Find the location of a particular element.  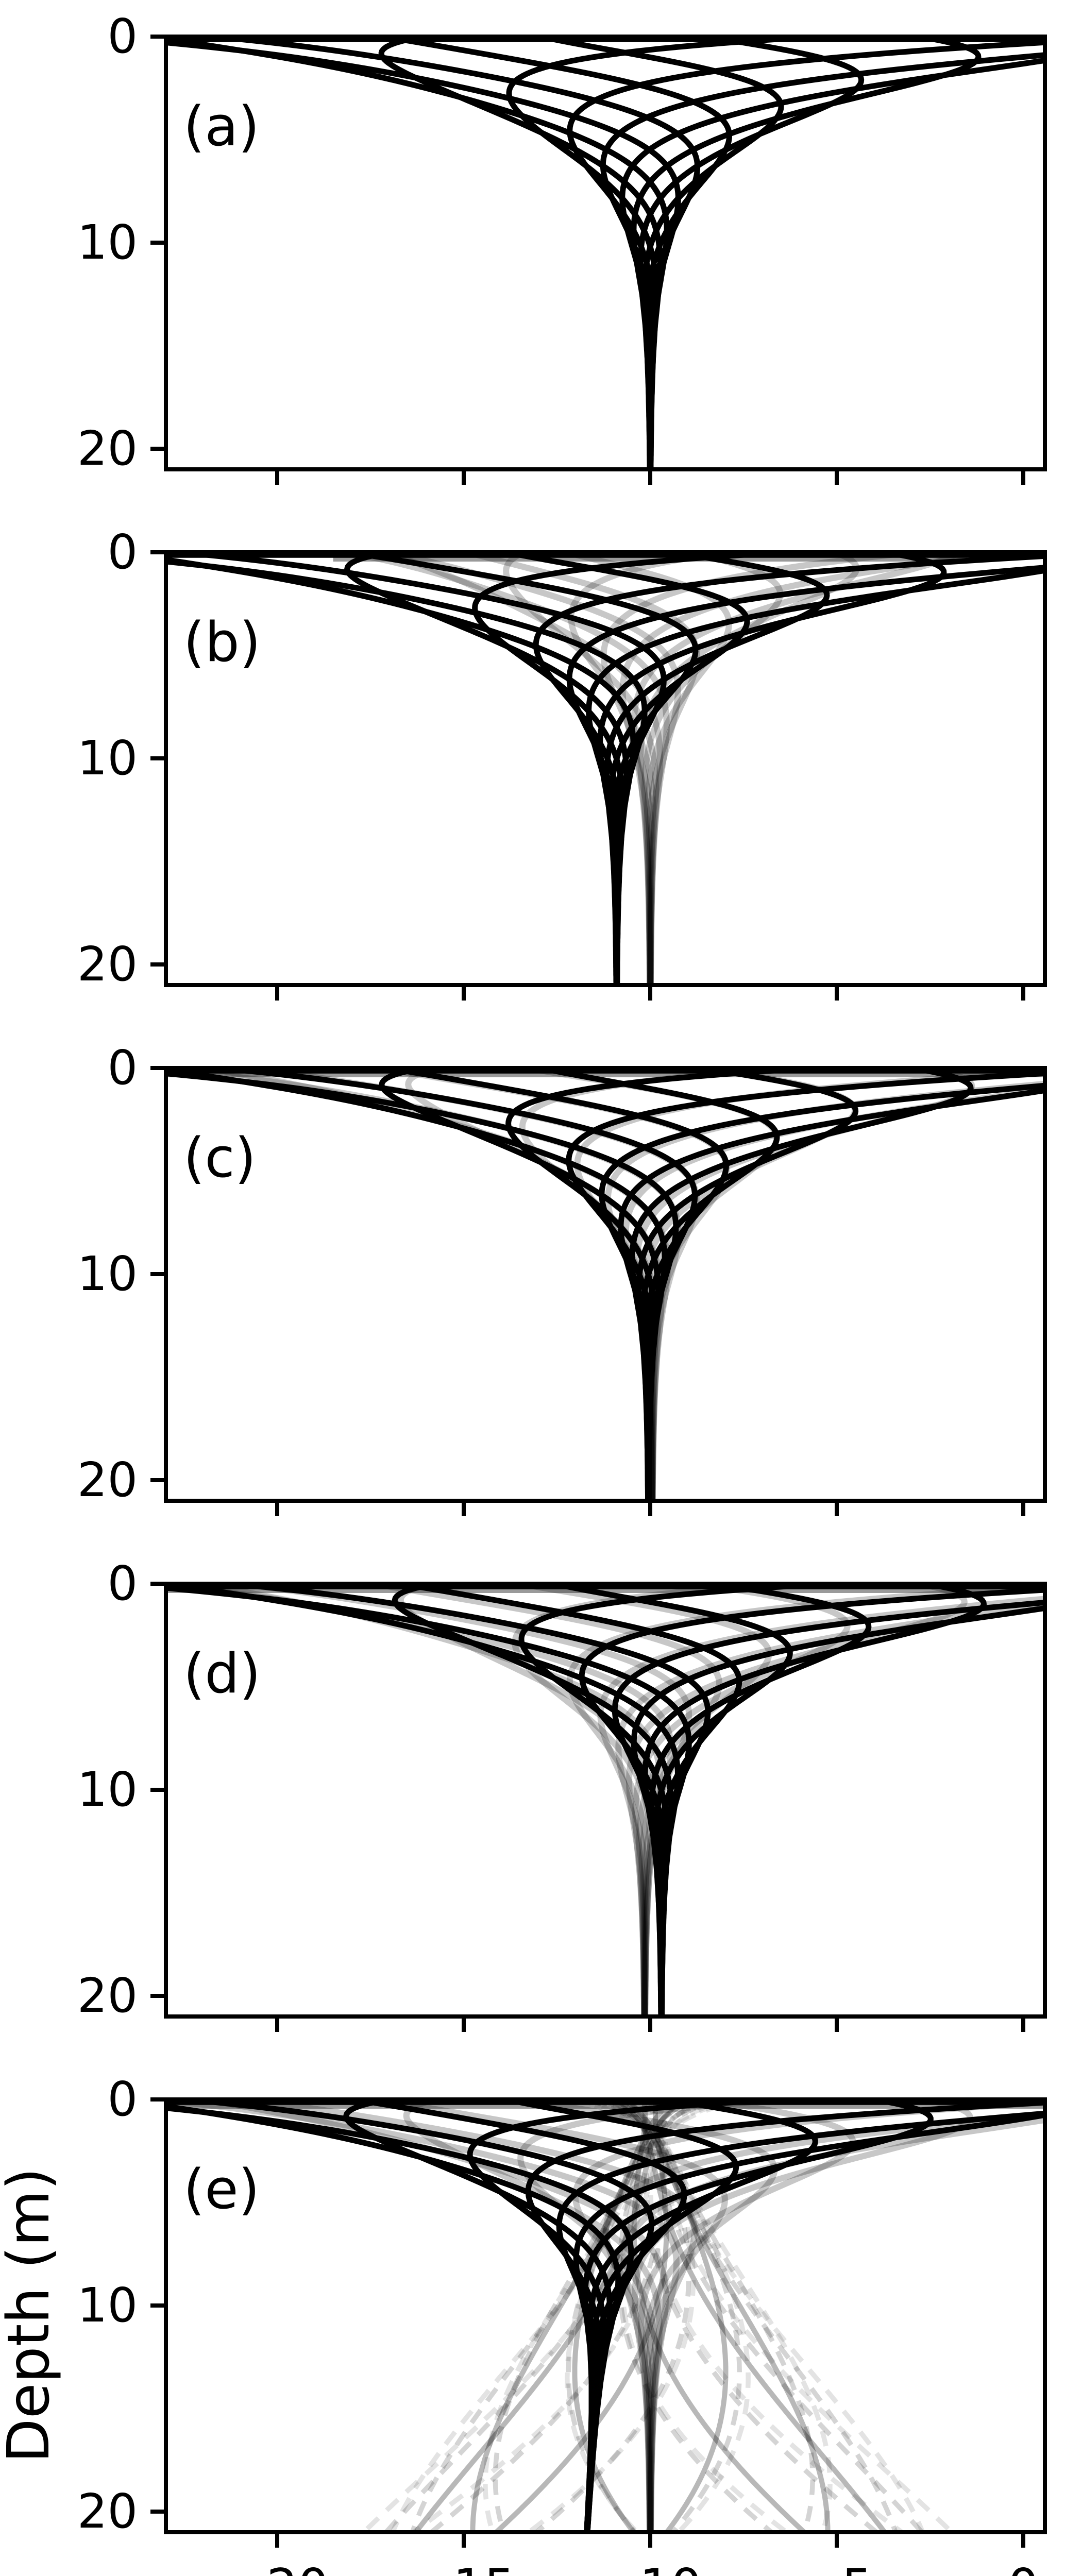

panel-b-curves is located at coordinates (605, 768).